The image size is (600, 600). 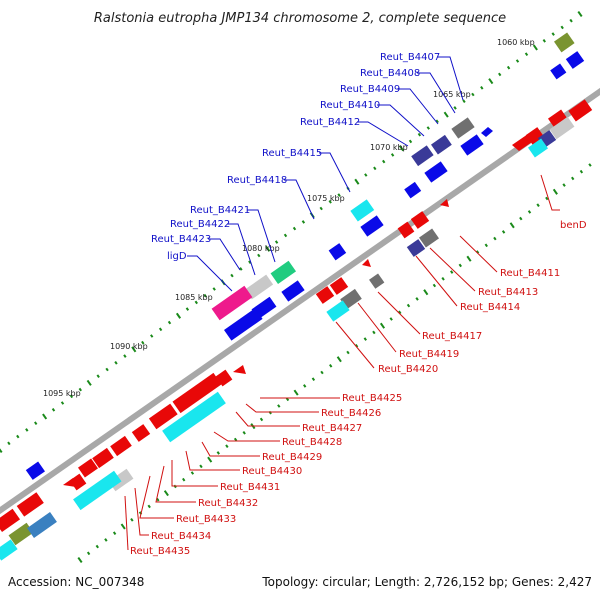 What do you see at coordinates (575, 60) in the screenshot?
I see `gene-blue-a` at bounding box center [575, 60].